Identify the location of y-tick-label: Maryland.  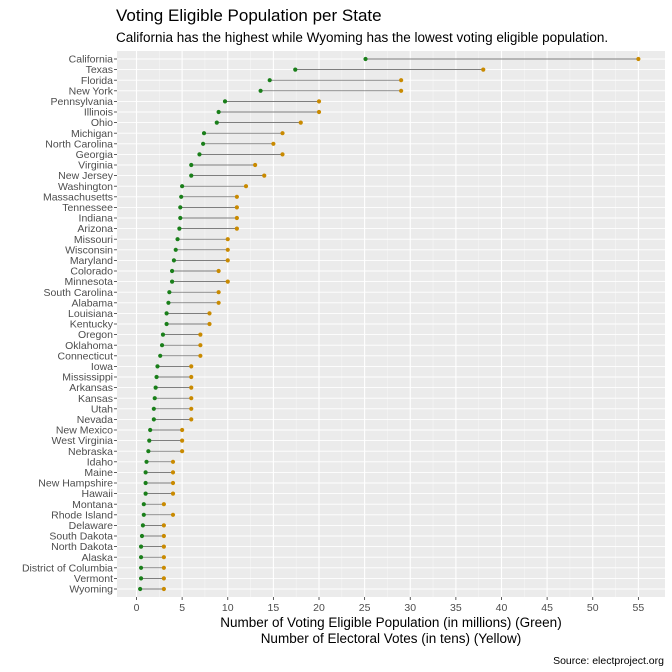
(91, 261).